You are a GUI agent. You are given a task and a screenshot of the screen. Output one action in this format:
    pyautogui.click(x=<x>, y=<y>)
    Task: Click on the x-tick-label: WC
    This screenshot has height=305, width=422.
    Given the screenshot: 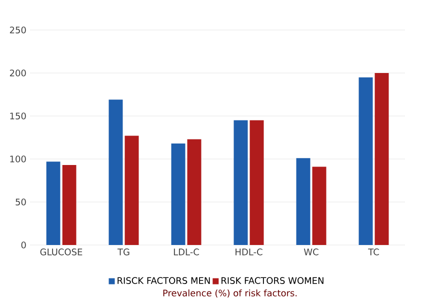 What is the action you would take?
    pyautogui.click(x=311, y=252)
    